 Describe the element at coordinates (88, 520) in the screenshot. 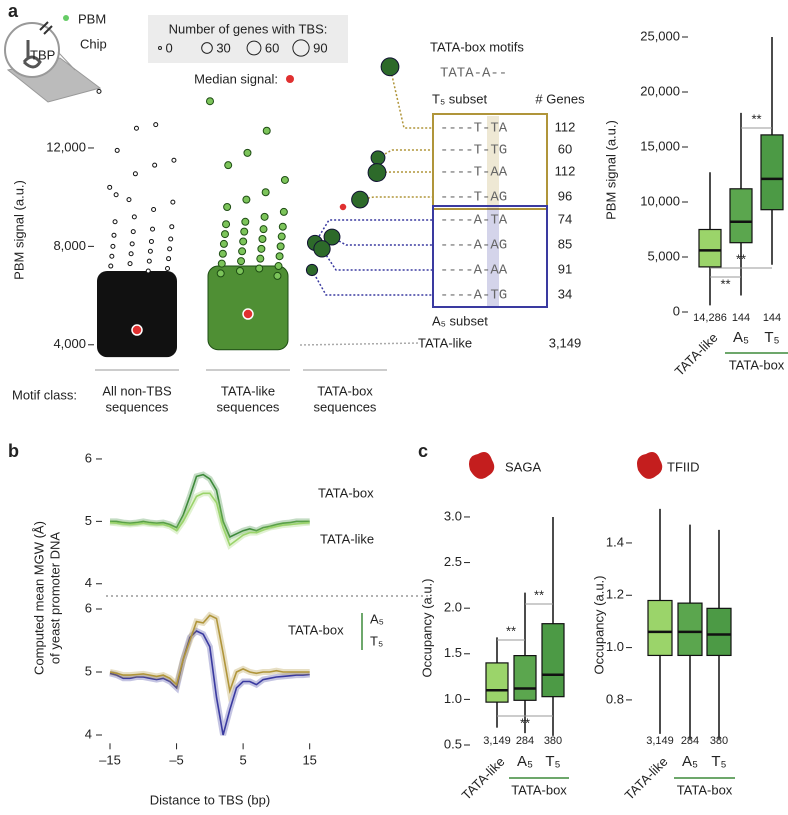

I see `y-tick-label: 5` at that location.